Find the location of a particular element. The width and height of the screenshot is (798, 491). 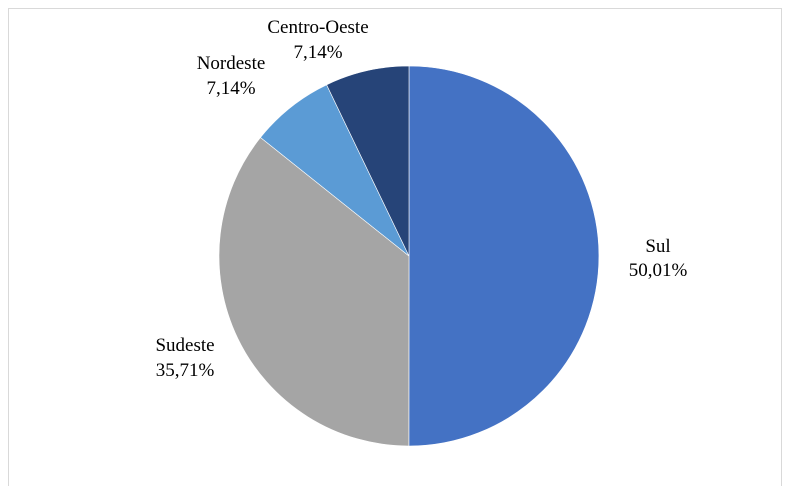

slice-value-sudeste: 35,71% is located at coordinates (185, 370).